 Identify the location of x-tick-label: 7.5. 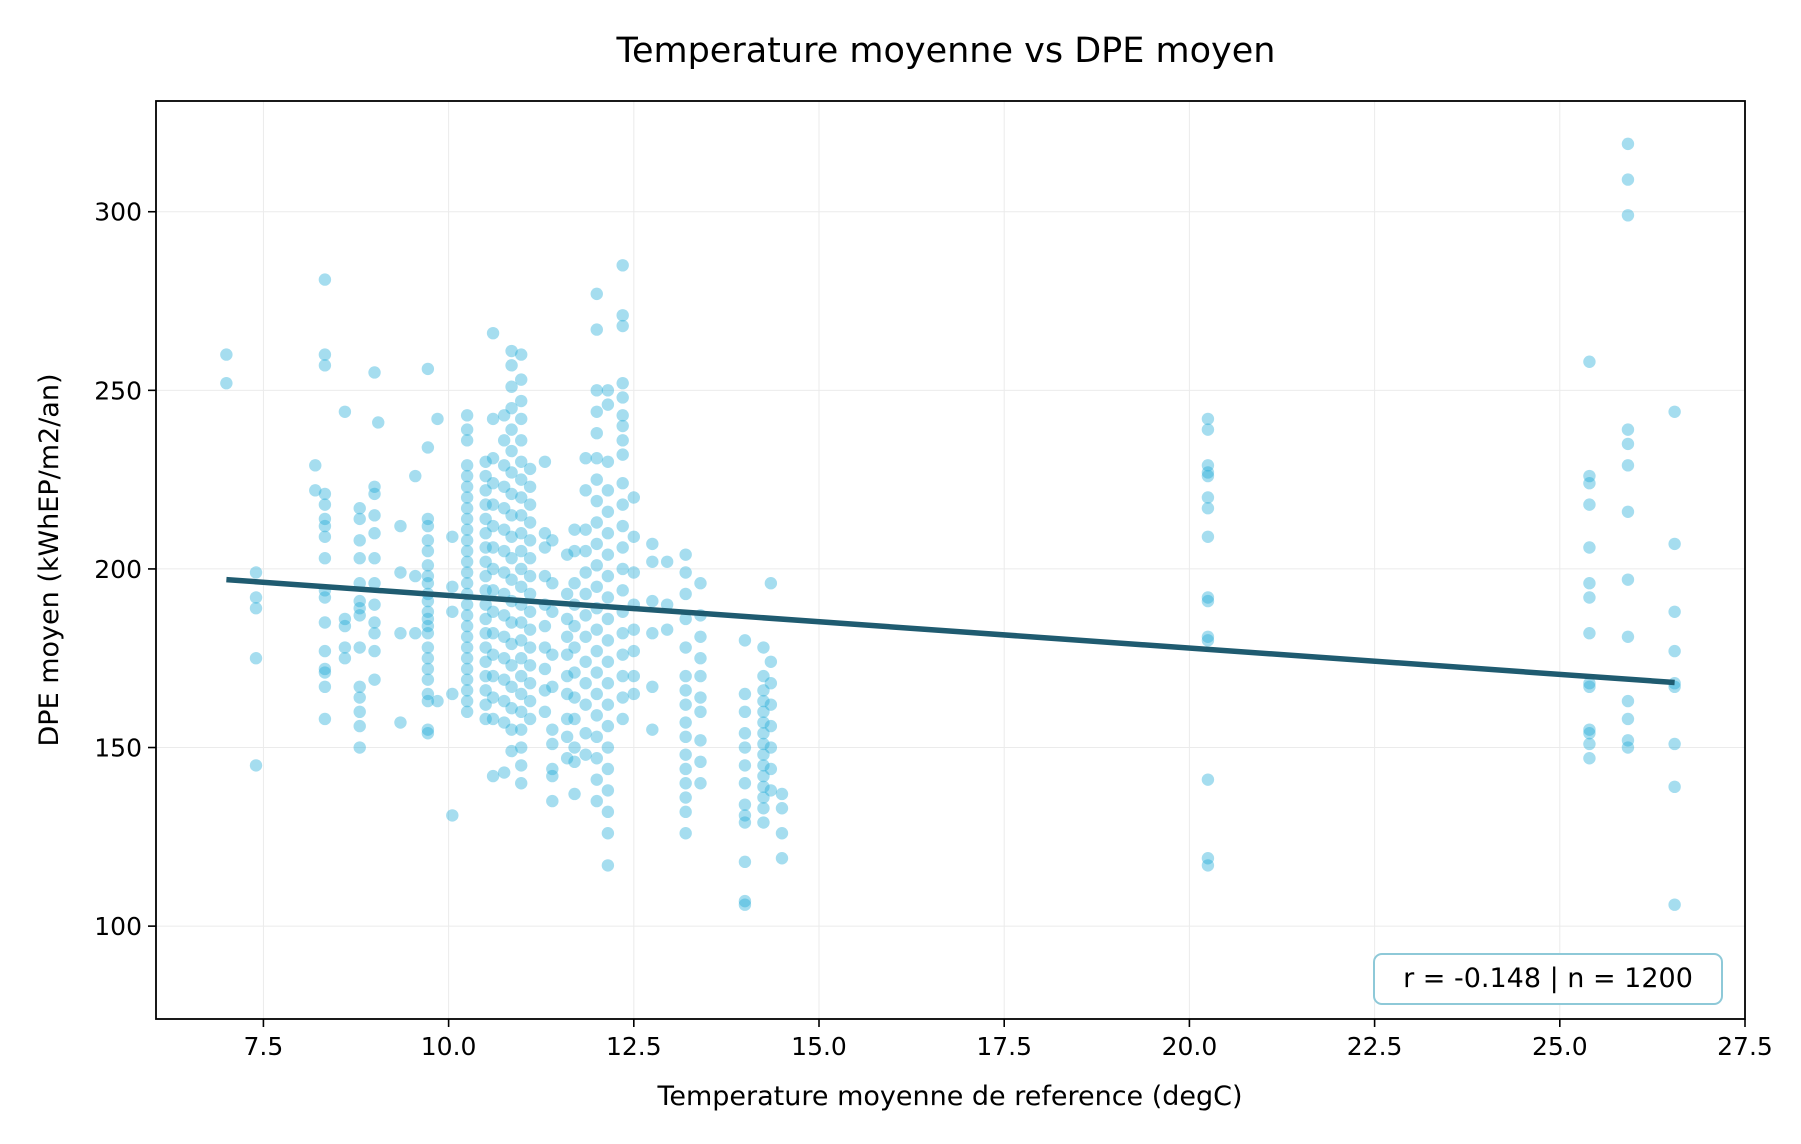
(264, 1046).